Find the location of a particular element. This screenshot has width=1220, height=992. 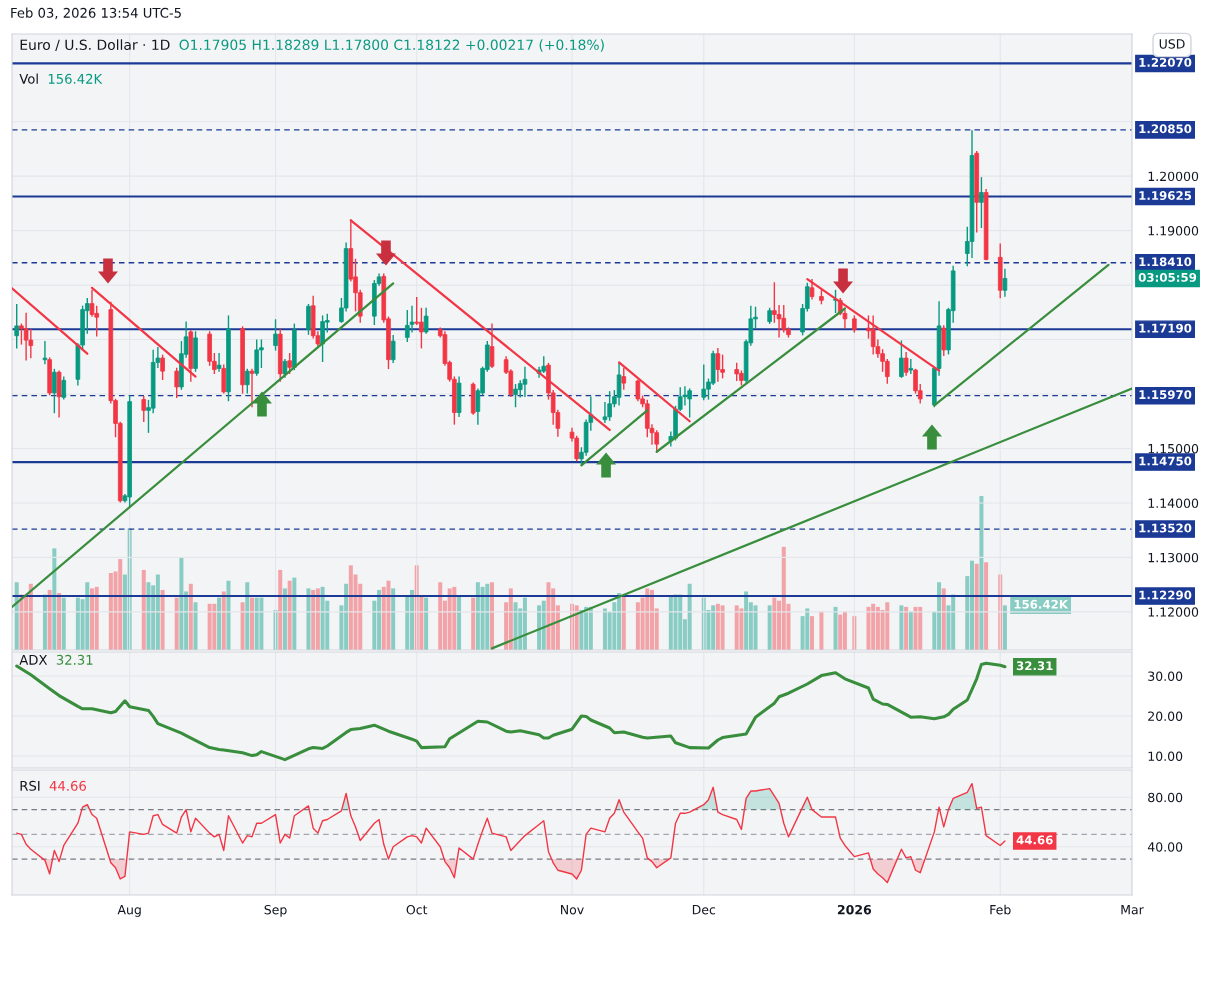

y-tick-label: 10.00 is located at coordinates (1165, 756).